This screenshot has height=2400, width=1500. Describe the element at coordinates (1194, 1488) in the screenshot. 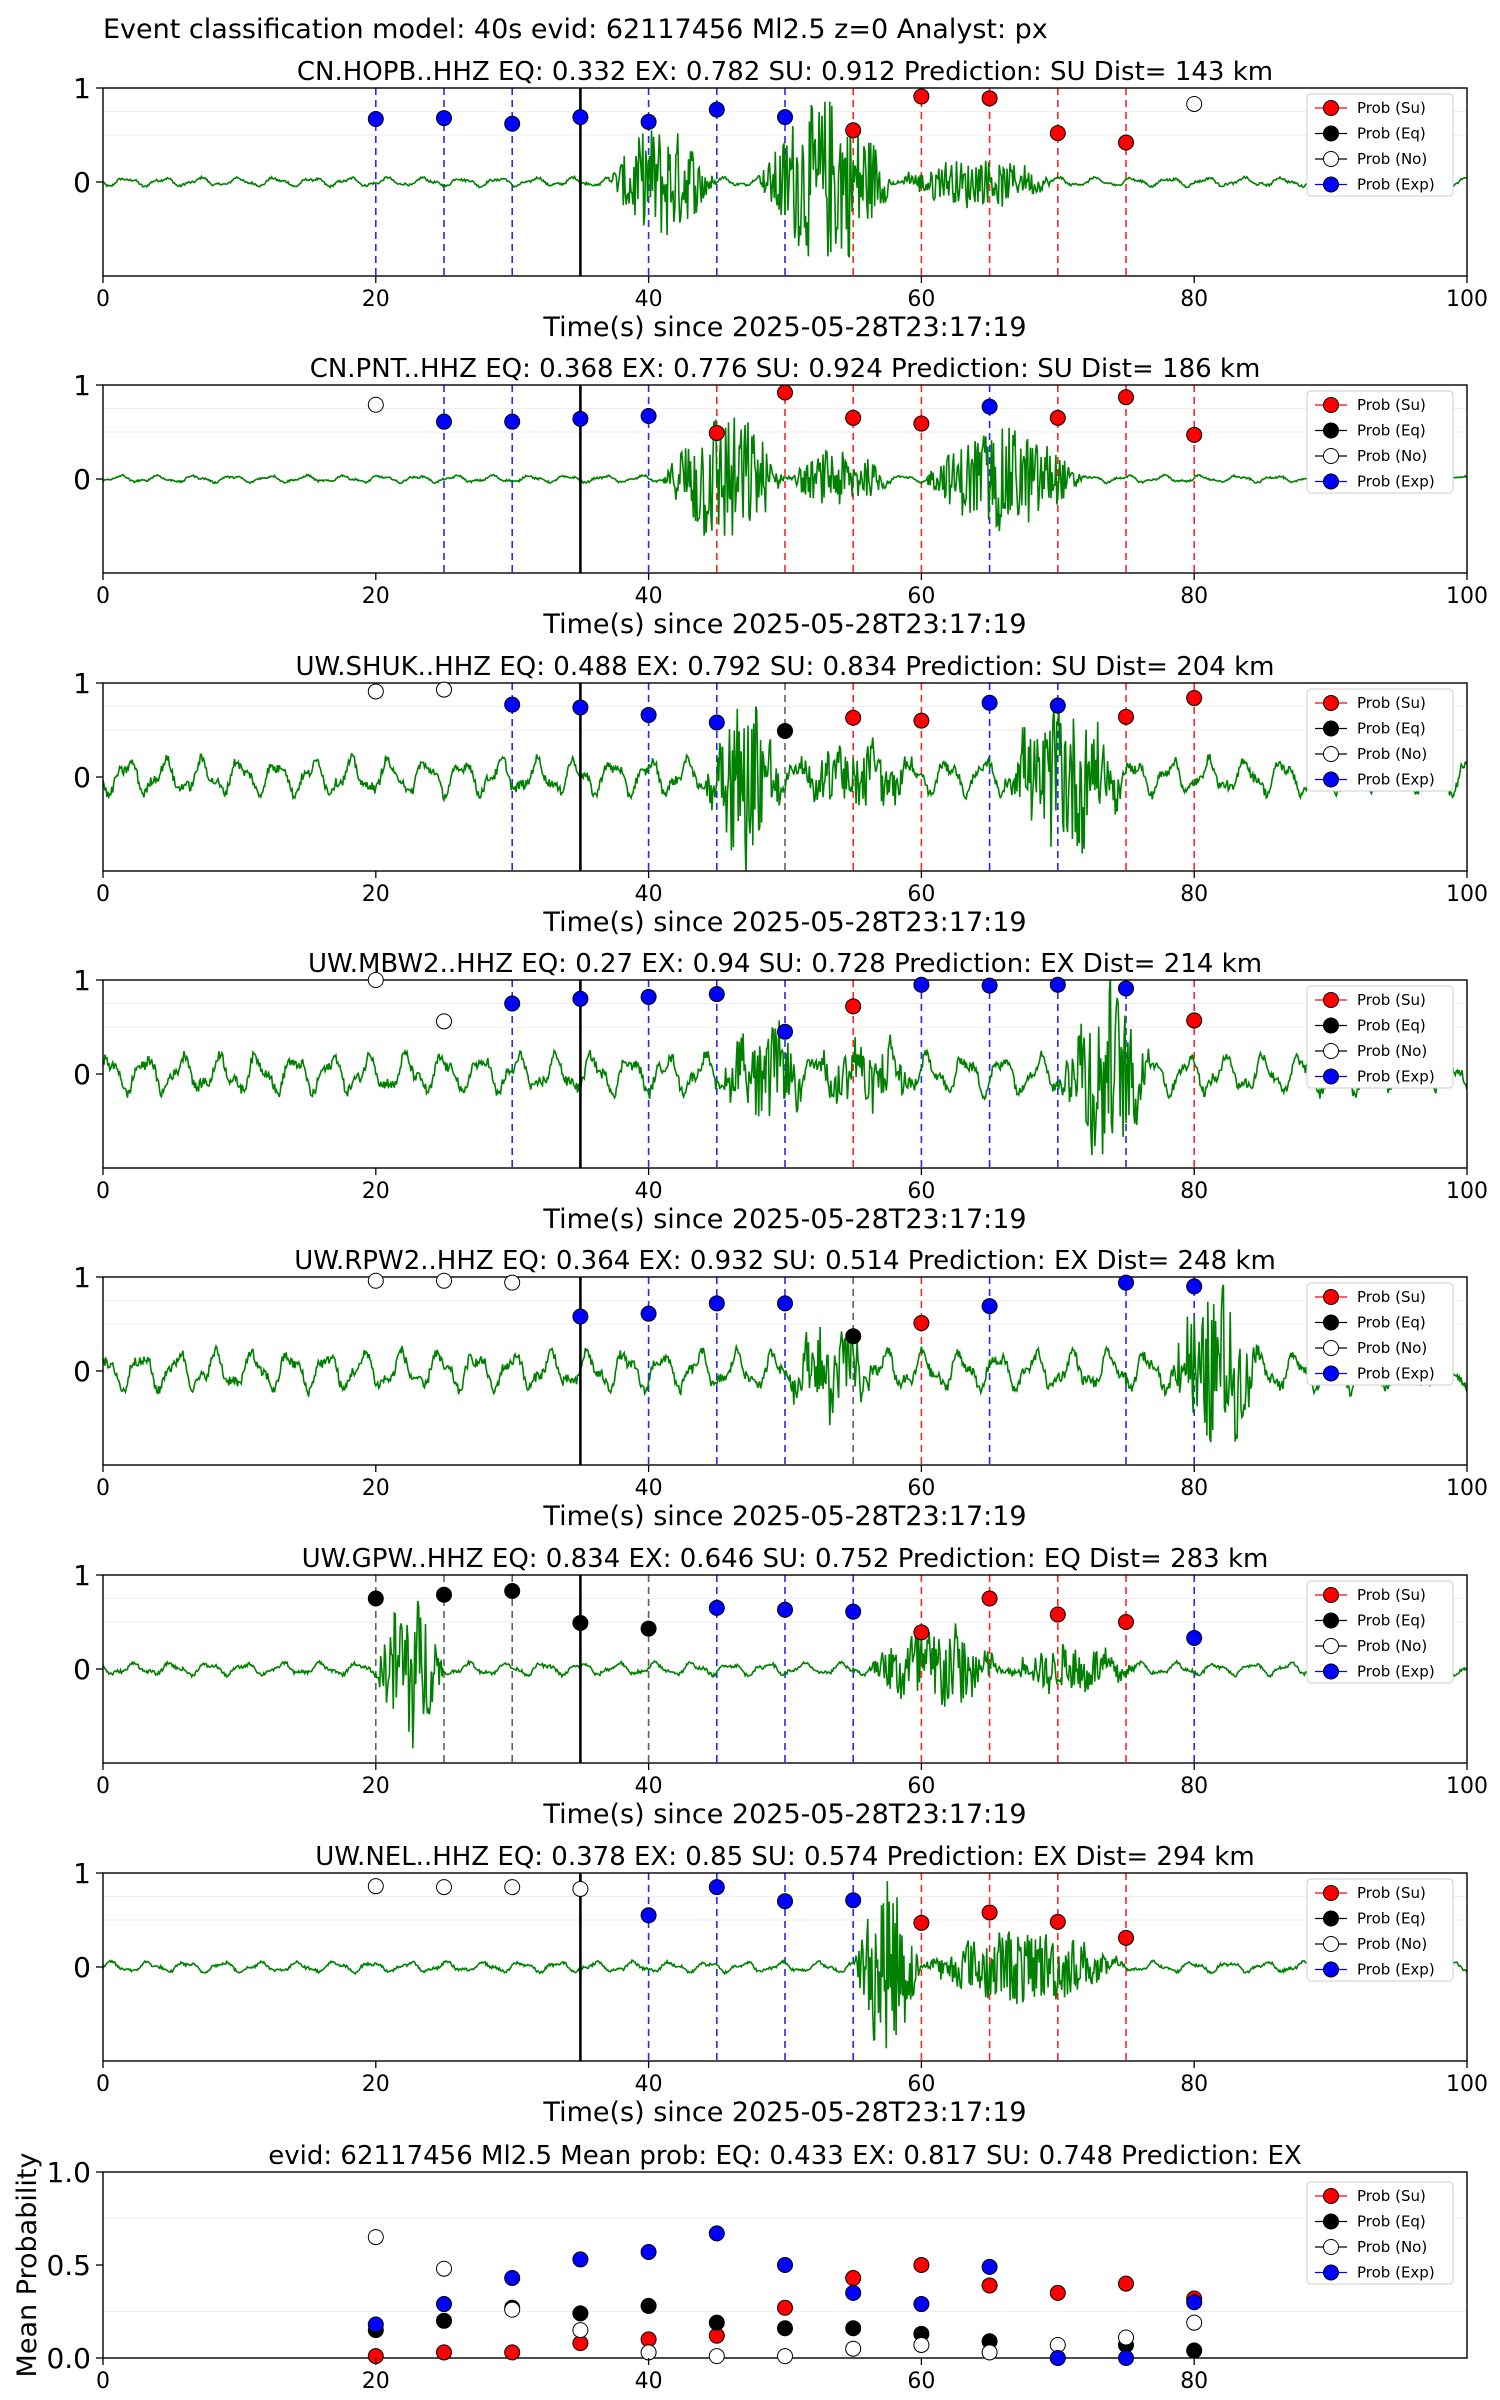

I see `xtick-label: 80` at that location.